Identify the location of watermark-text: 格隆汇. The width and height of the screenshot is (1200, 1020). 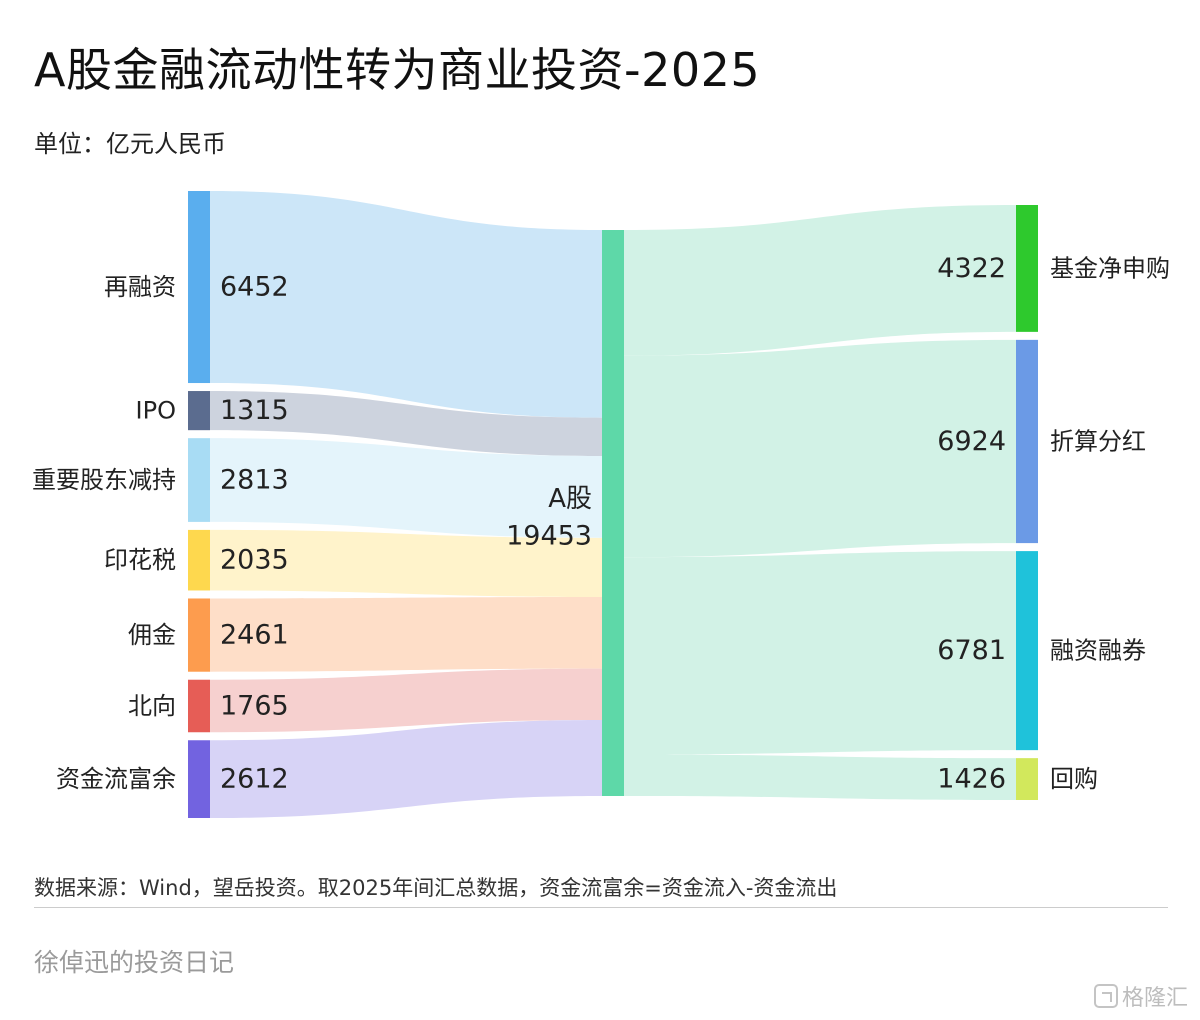
(1154, 998).